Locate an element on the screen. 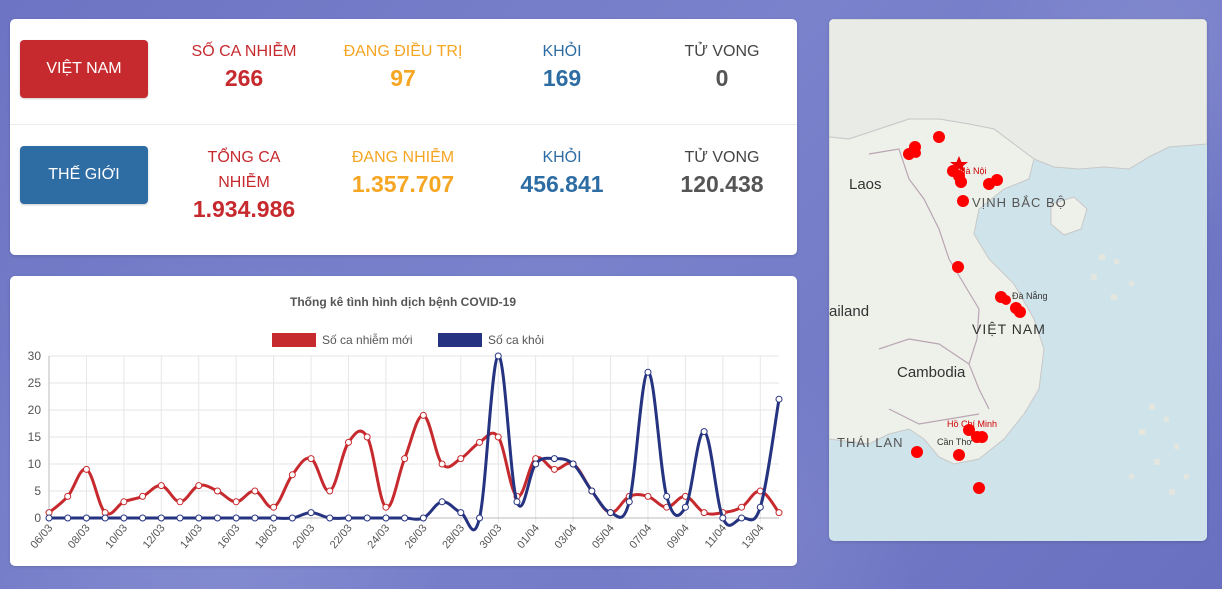 The image size is (1222, 589). x-tick-label: 06/03 is located at coordinates (41, 536).